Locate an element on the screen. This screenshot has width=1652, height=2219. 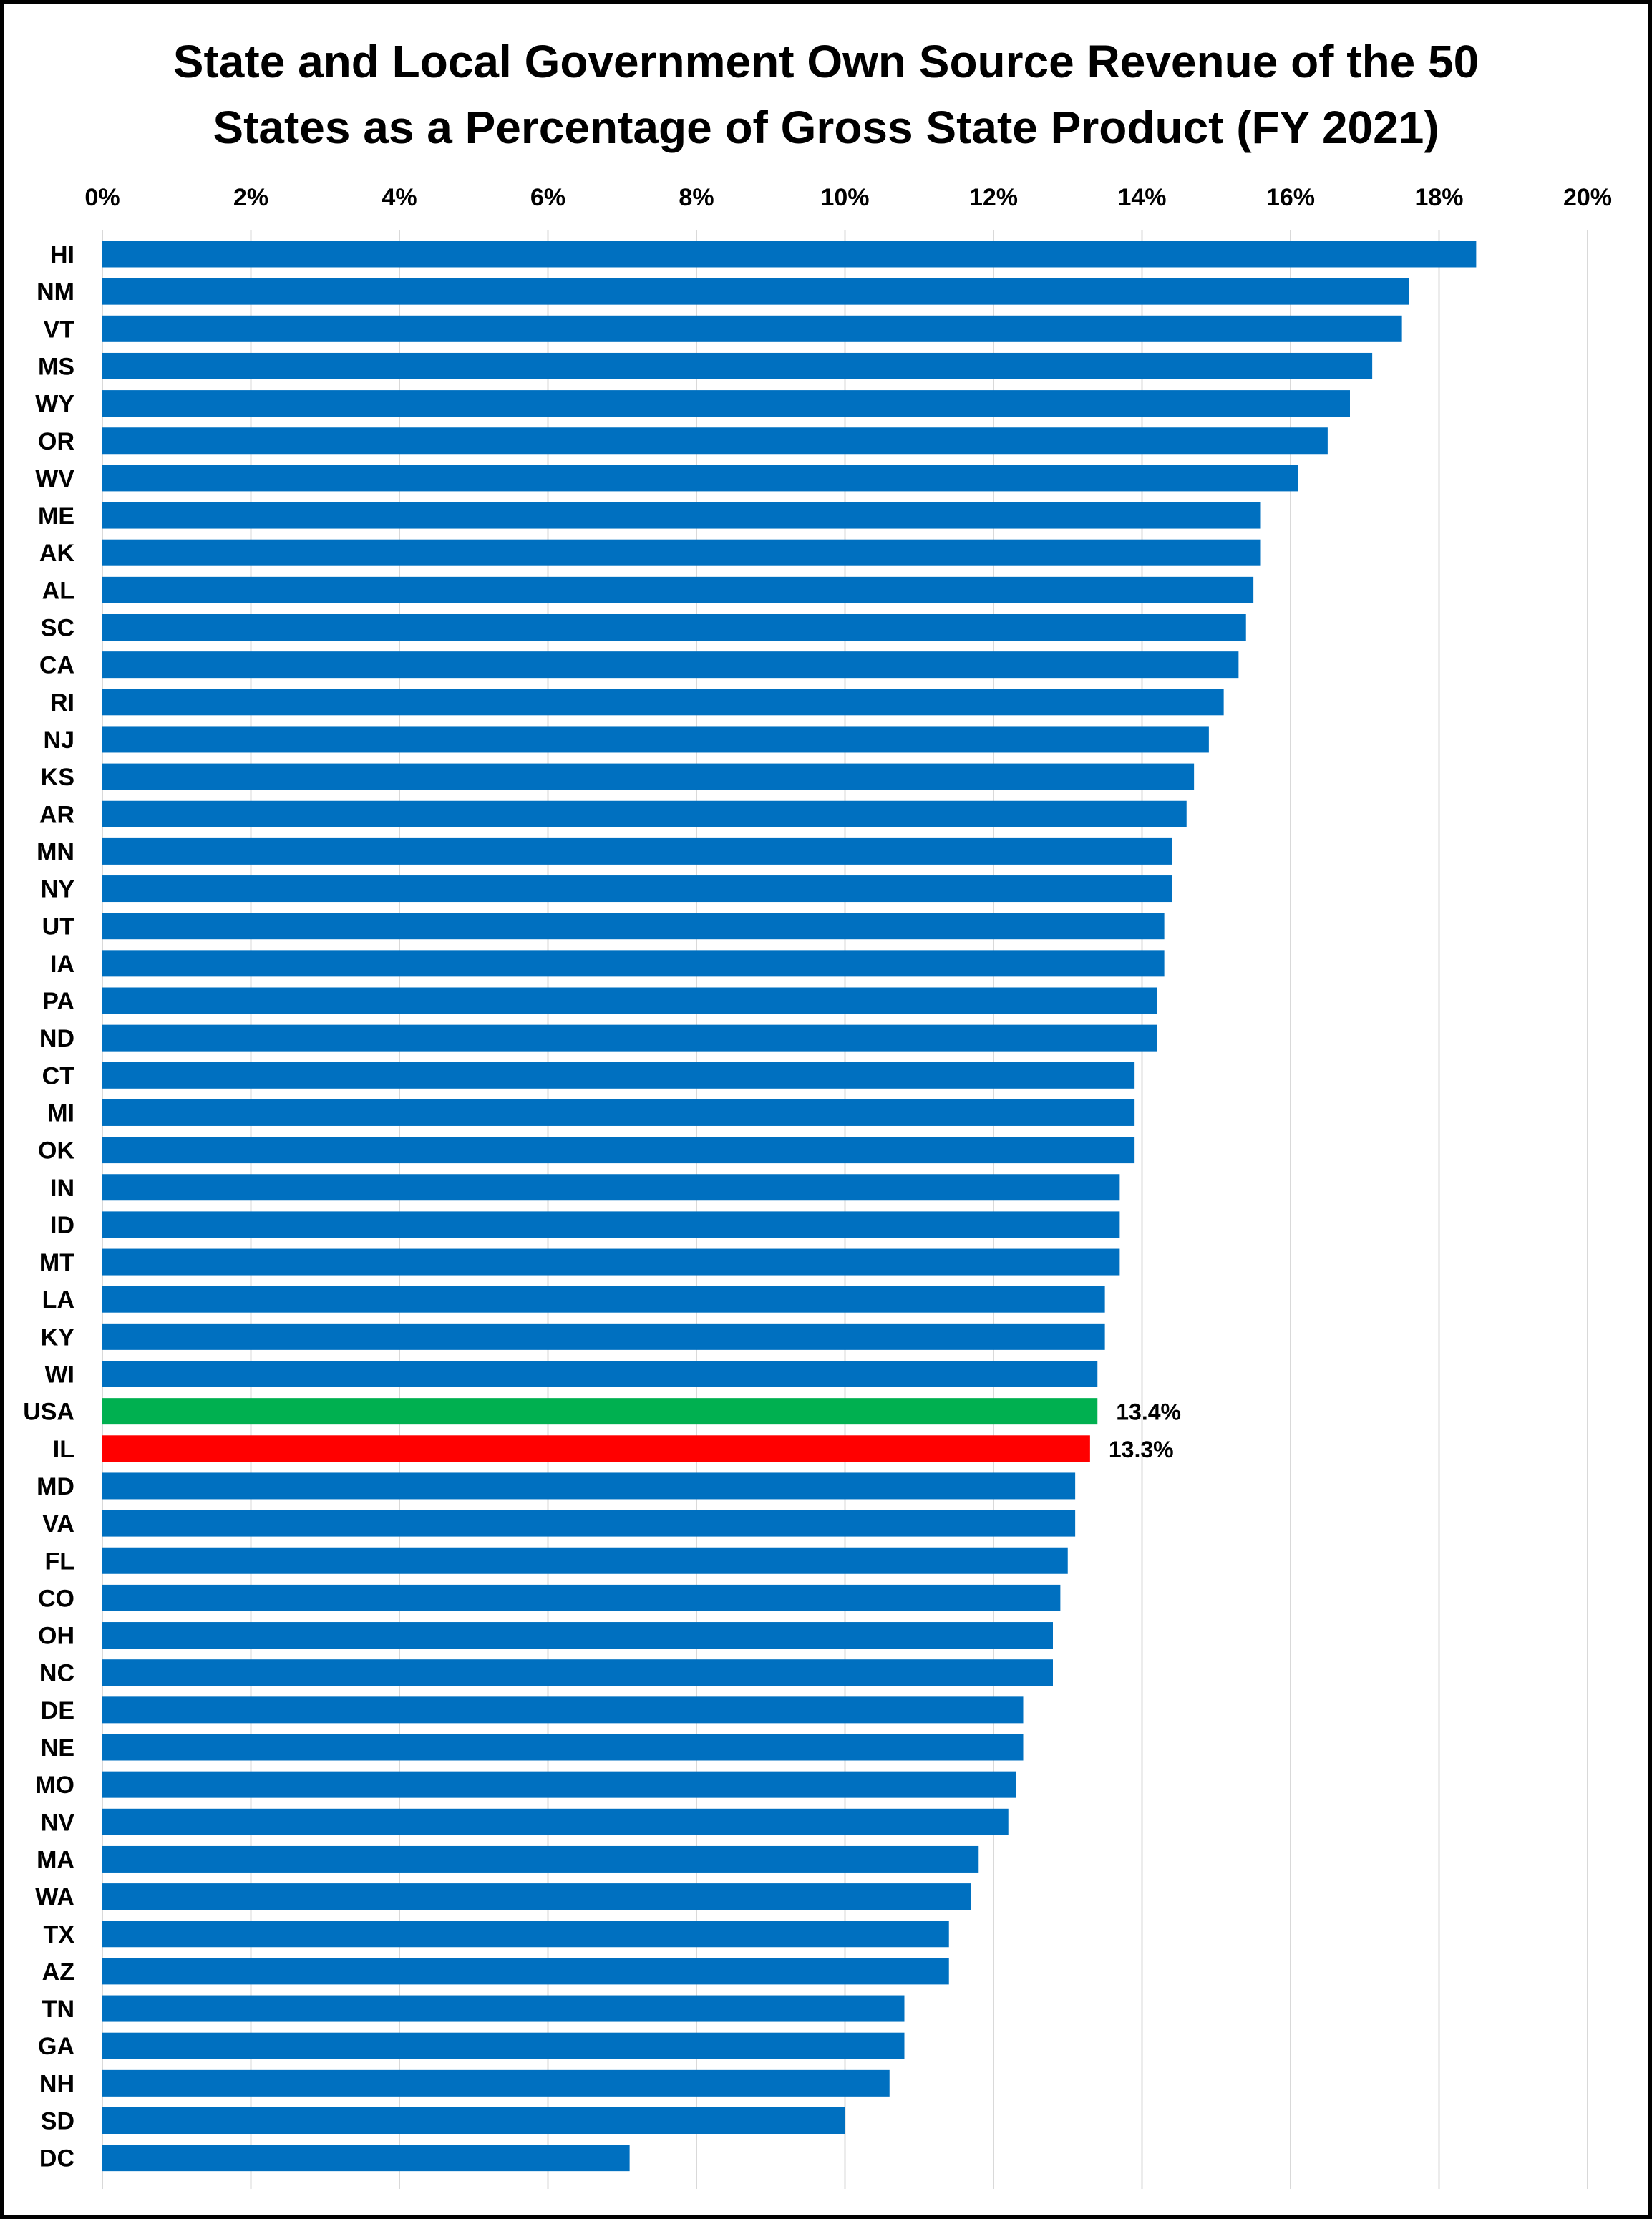
bar-ak is located at coordinates (681, 552).